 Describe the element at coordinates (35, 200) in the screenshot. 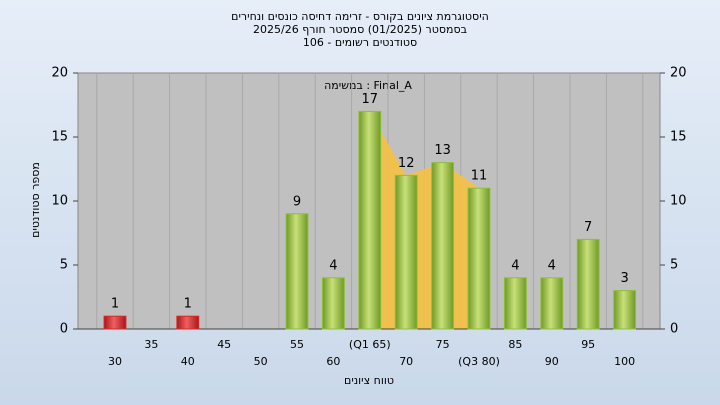

I see `y-axis-label: מספר סטודנטים` at that location.